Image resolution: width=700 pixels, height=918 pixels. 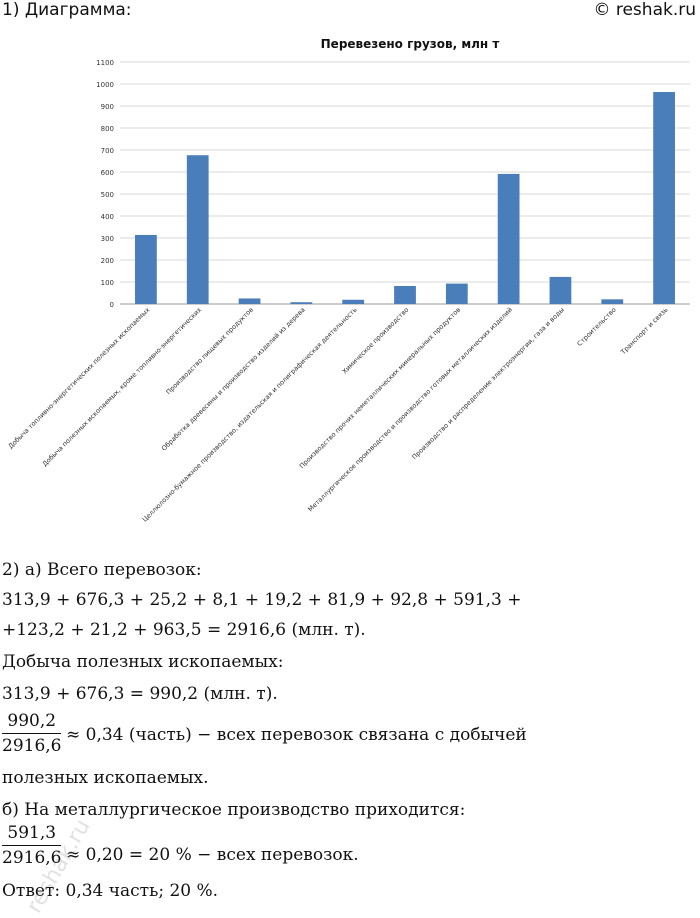 I want to click on y-tick-label: 100, so click(x=107, y=283).